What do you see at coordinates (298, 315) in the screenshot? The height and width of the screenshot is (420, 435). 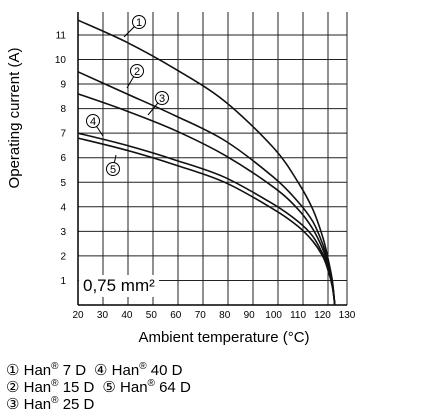 I see `x-tick-label: 110` at bounding box center [298, 315].